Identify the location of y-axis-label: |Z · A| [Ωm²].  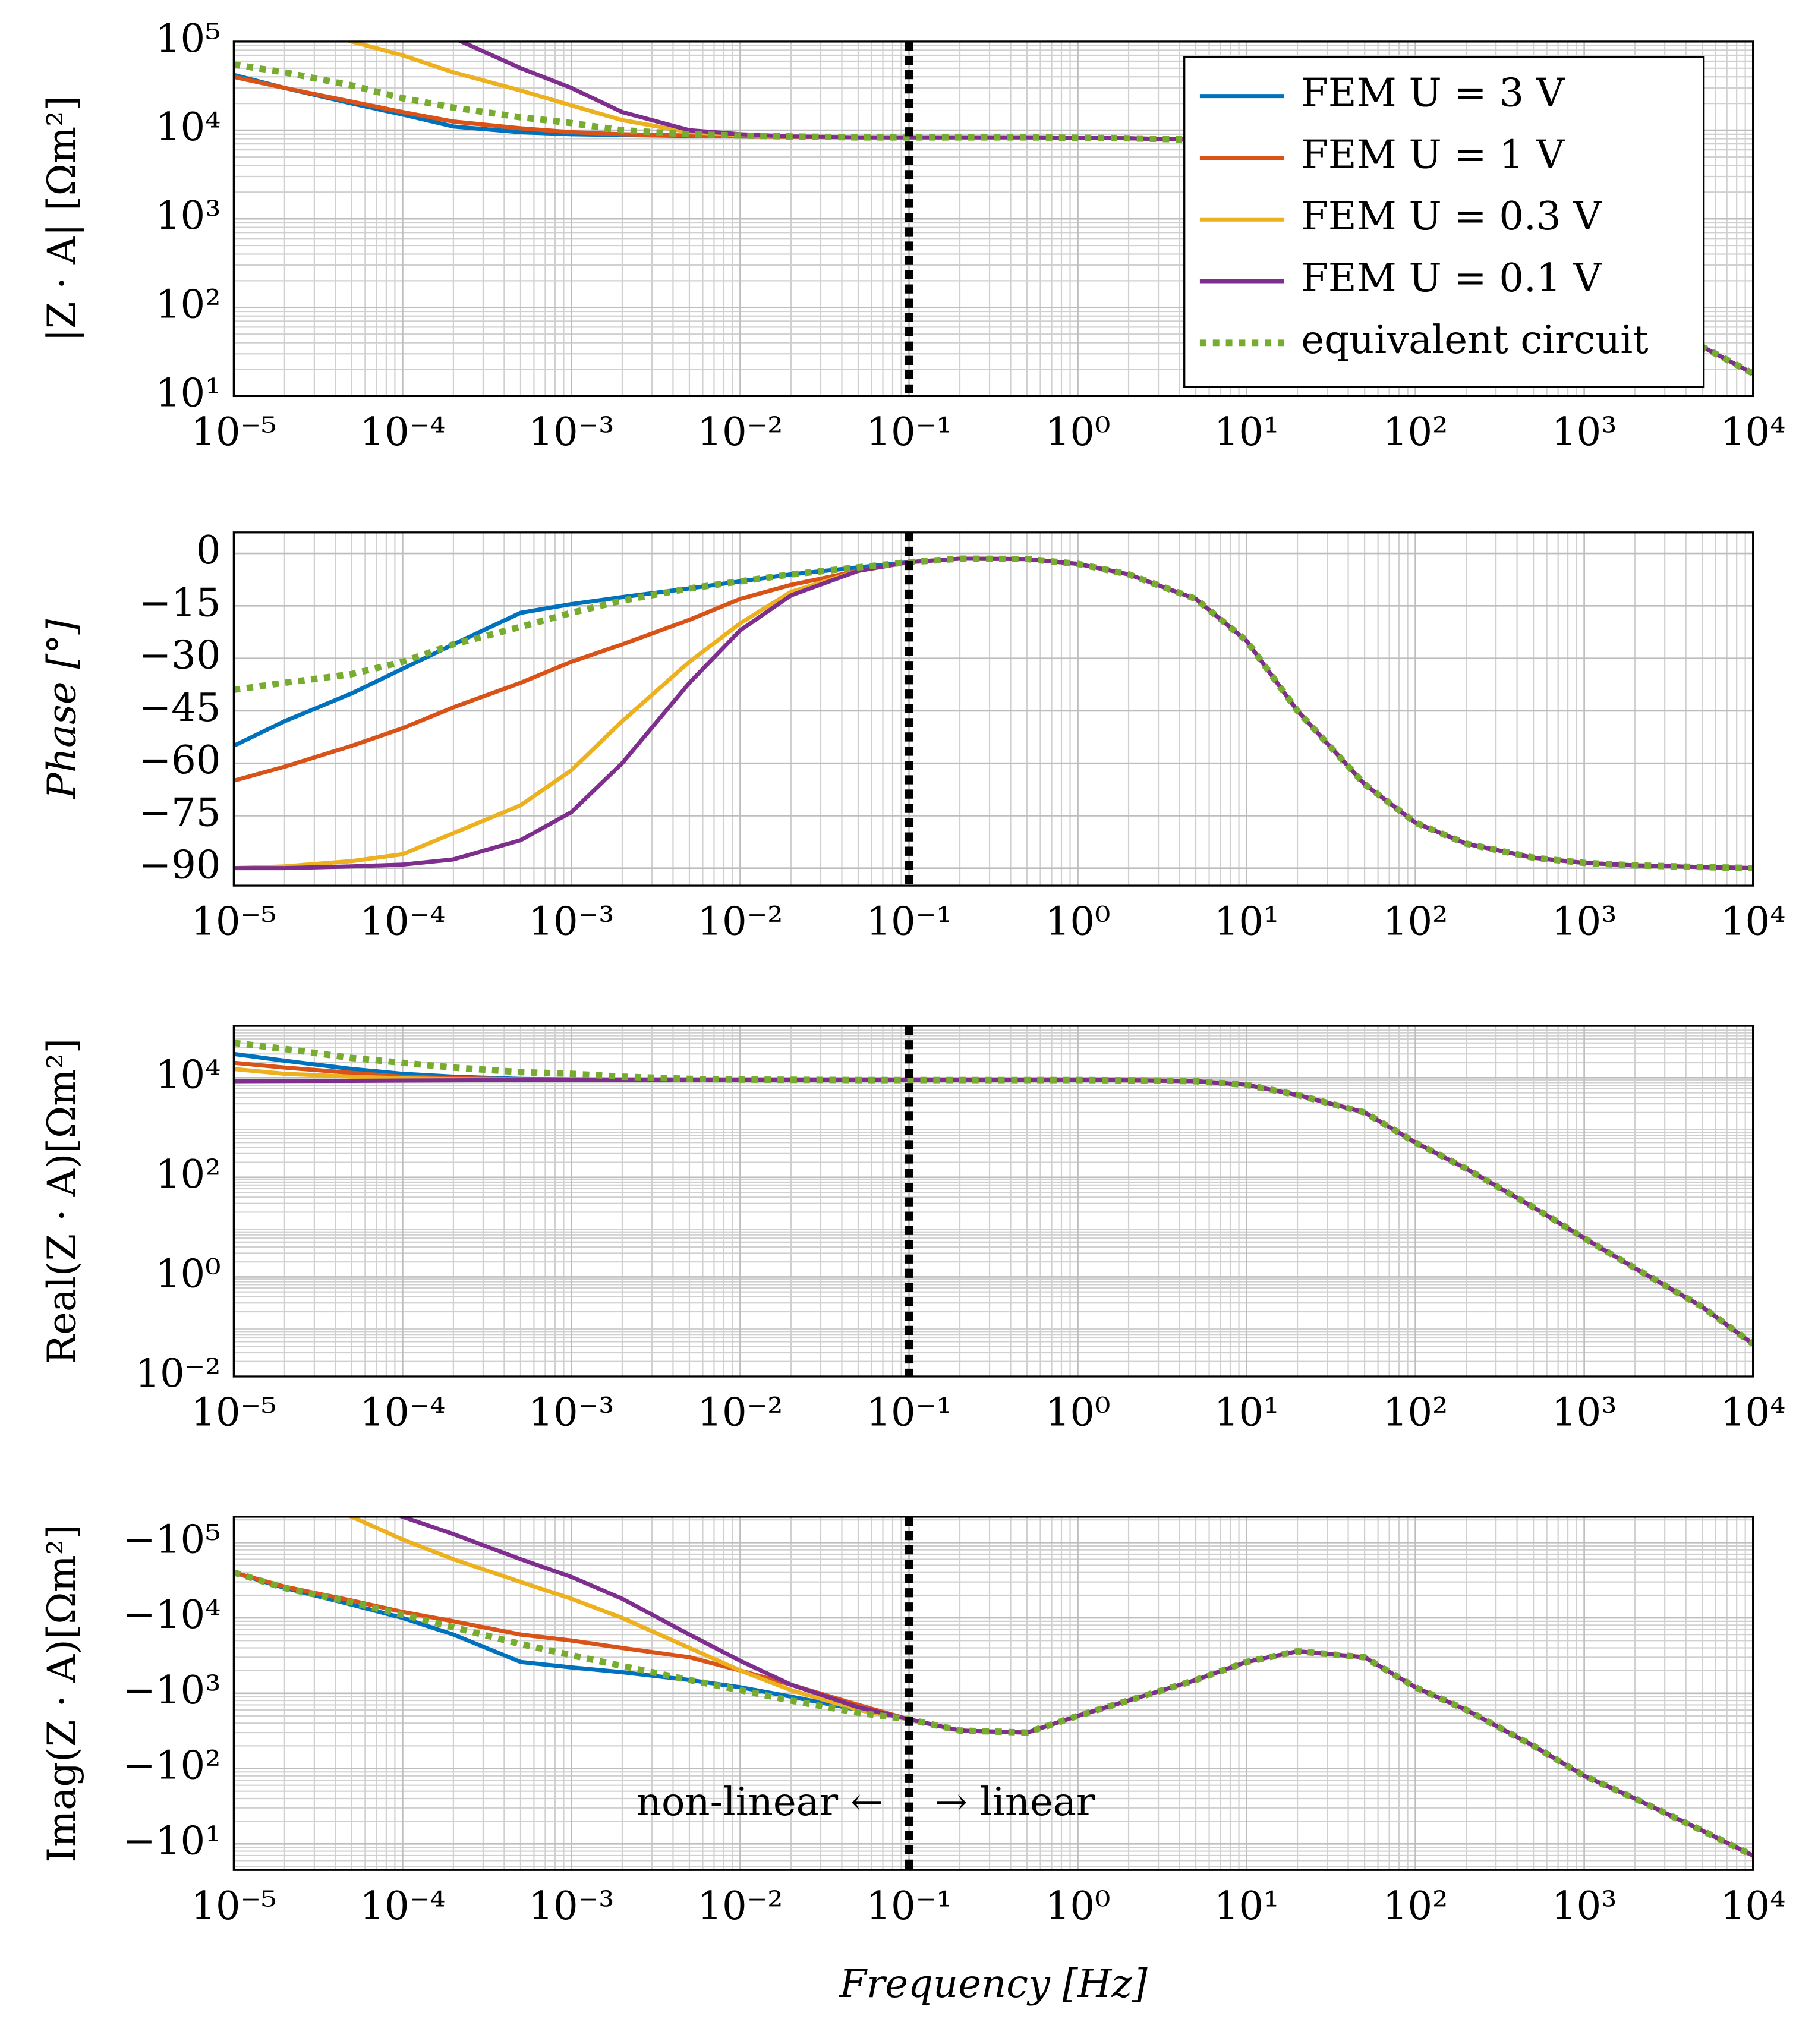
(61, 219).